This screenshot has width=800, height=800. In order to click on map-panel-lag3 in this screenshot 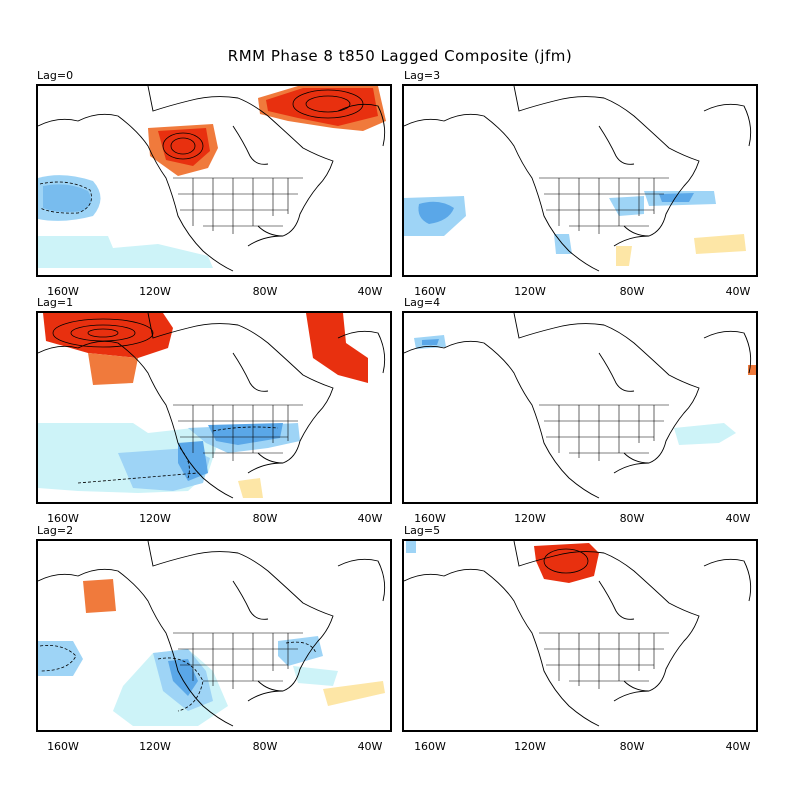, I will do `click(580, 180)`.